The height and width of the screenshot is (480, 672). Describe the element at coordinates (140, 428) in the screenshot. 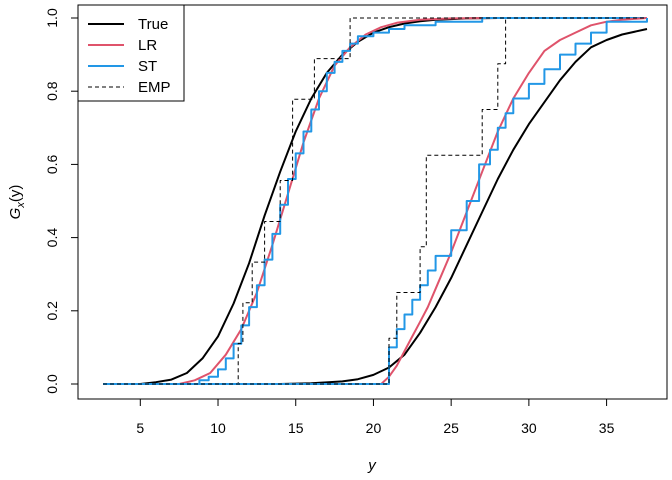

I see `x-tick-label: 5` at that location.